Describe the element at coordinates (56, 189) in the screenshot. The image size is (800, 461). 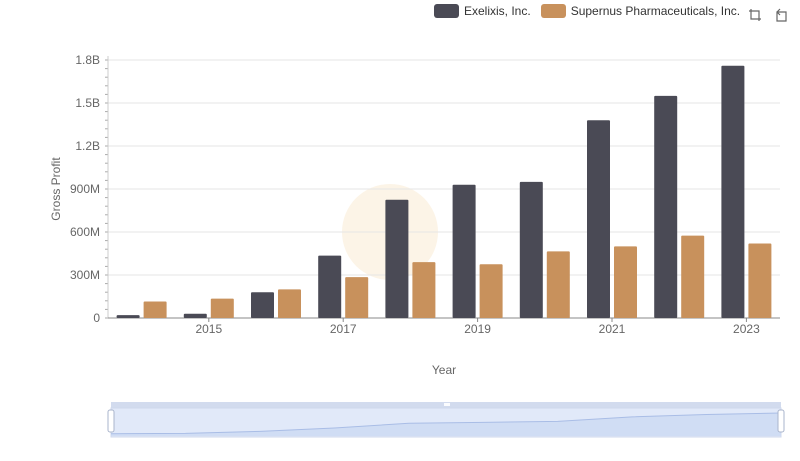
I see `y-axis-title: Gross Profit` at that location.